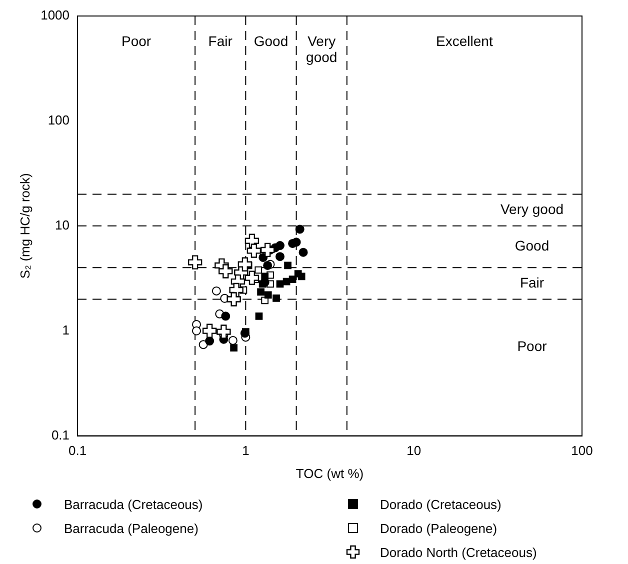 Image resolution: width=628 pixels, height=564 pixels. I want to click on y-tick-label: 100, so click(59, 120).